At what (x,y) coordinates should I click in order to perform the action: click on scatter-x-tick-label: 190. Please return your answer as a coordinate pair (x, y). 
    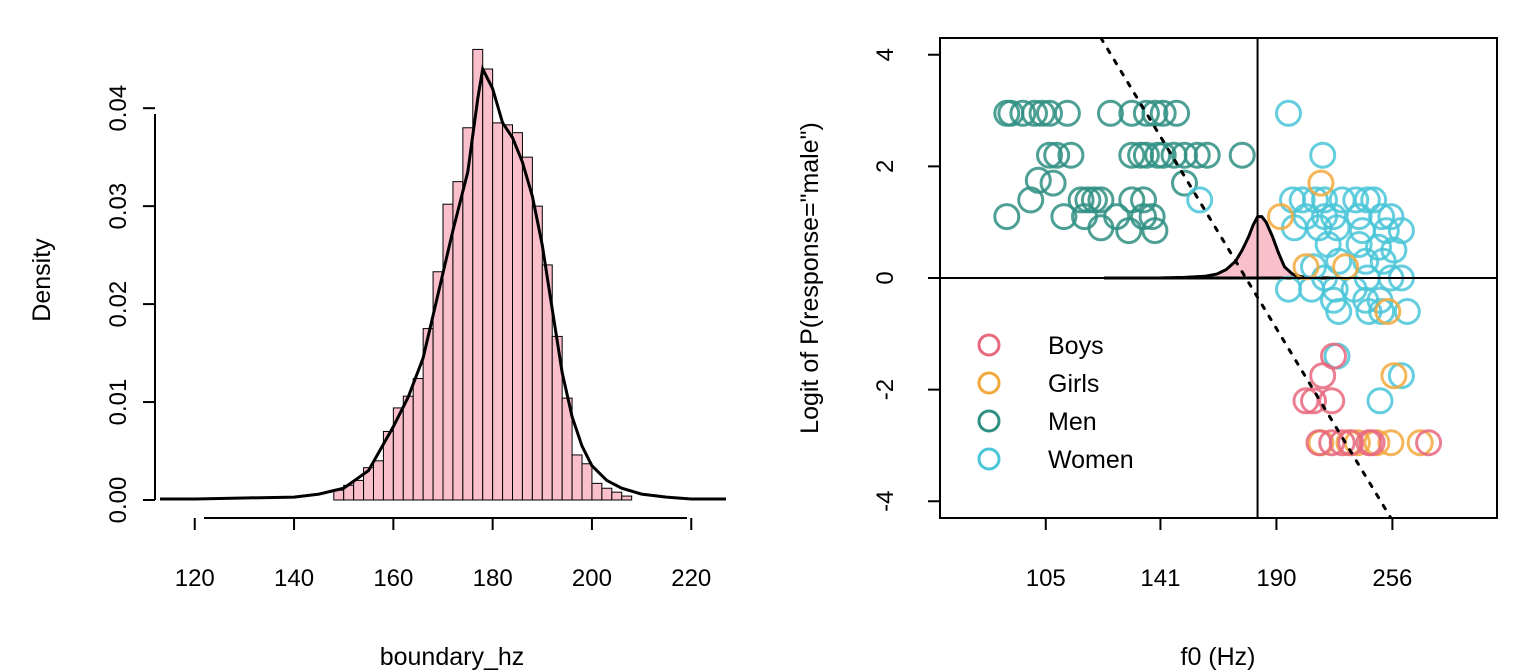
    Looking at the image, I should click on (1276, 578).